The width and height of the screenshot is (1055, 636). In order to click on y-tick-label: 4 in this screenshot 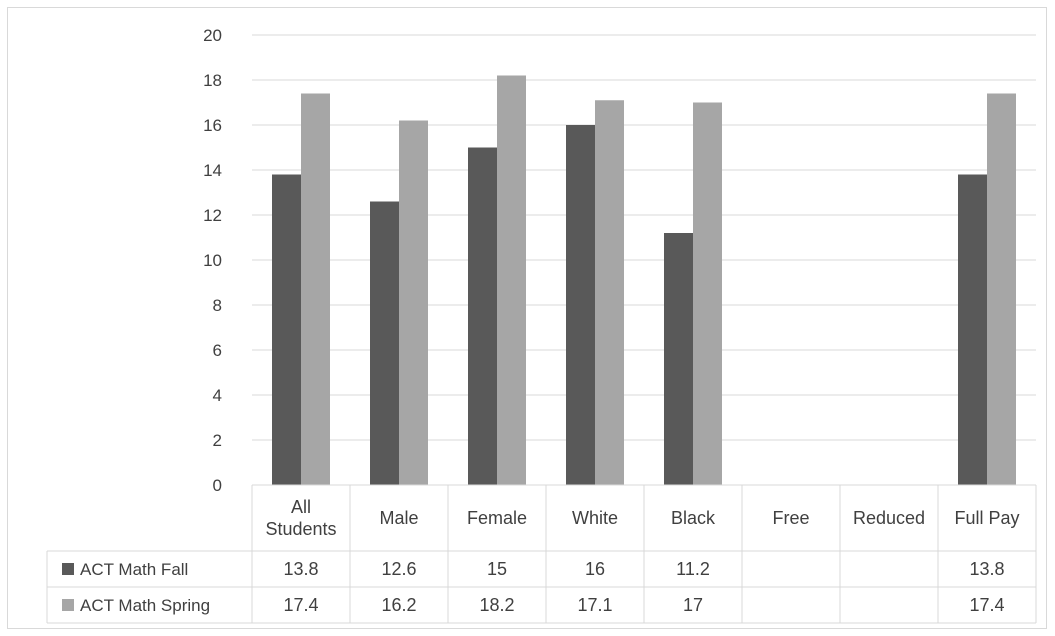, I will do `click(217, 395)`.